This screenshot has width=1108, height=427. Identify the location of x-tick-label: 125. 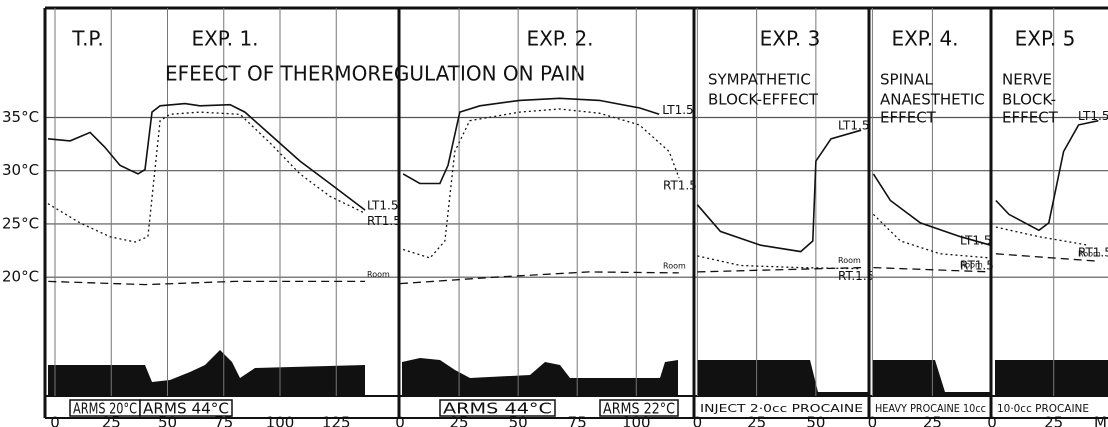
(336, 420).